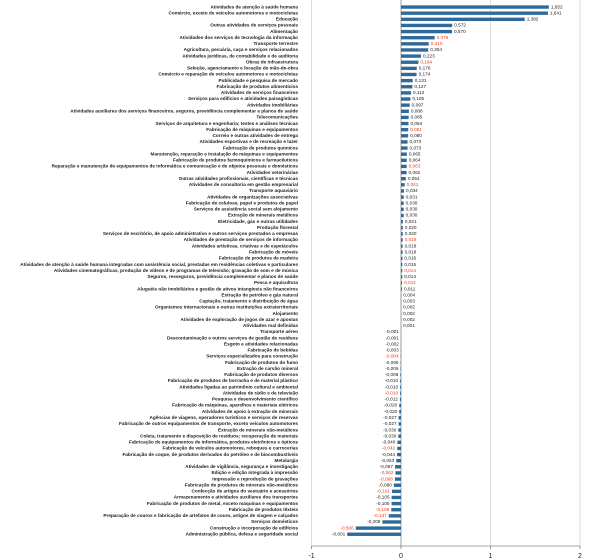 This screenshot has width=597, height=559. What do you see at coordinates (410, 288) in the screenshot?
I see `value-label: 0,011` at bounding box center [410, 288].